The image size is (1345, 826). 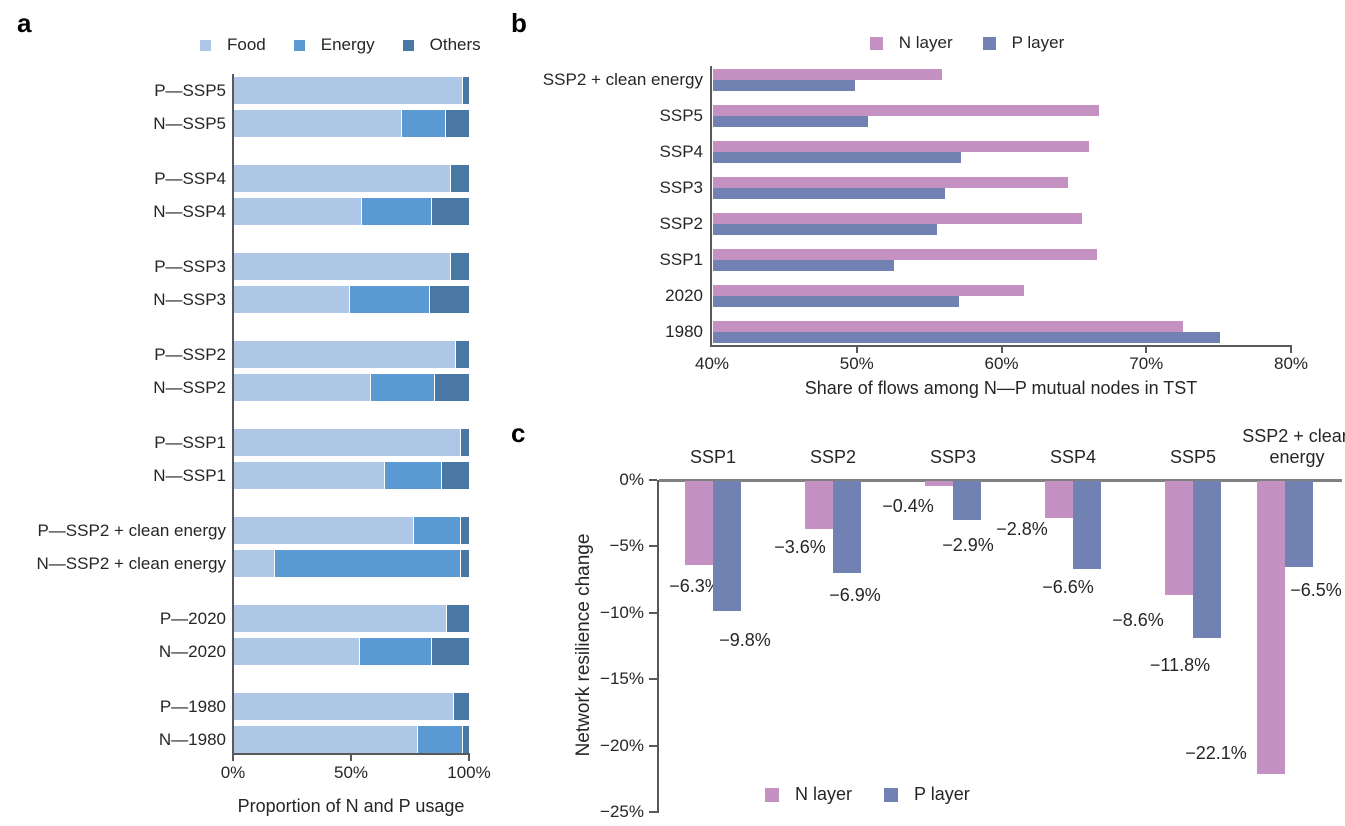 I want to click on panel-b-x-axis-line, so click(x=1001, y=346).